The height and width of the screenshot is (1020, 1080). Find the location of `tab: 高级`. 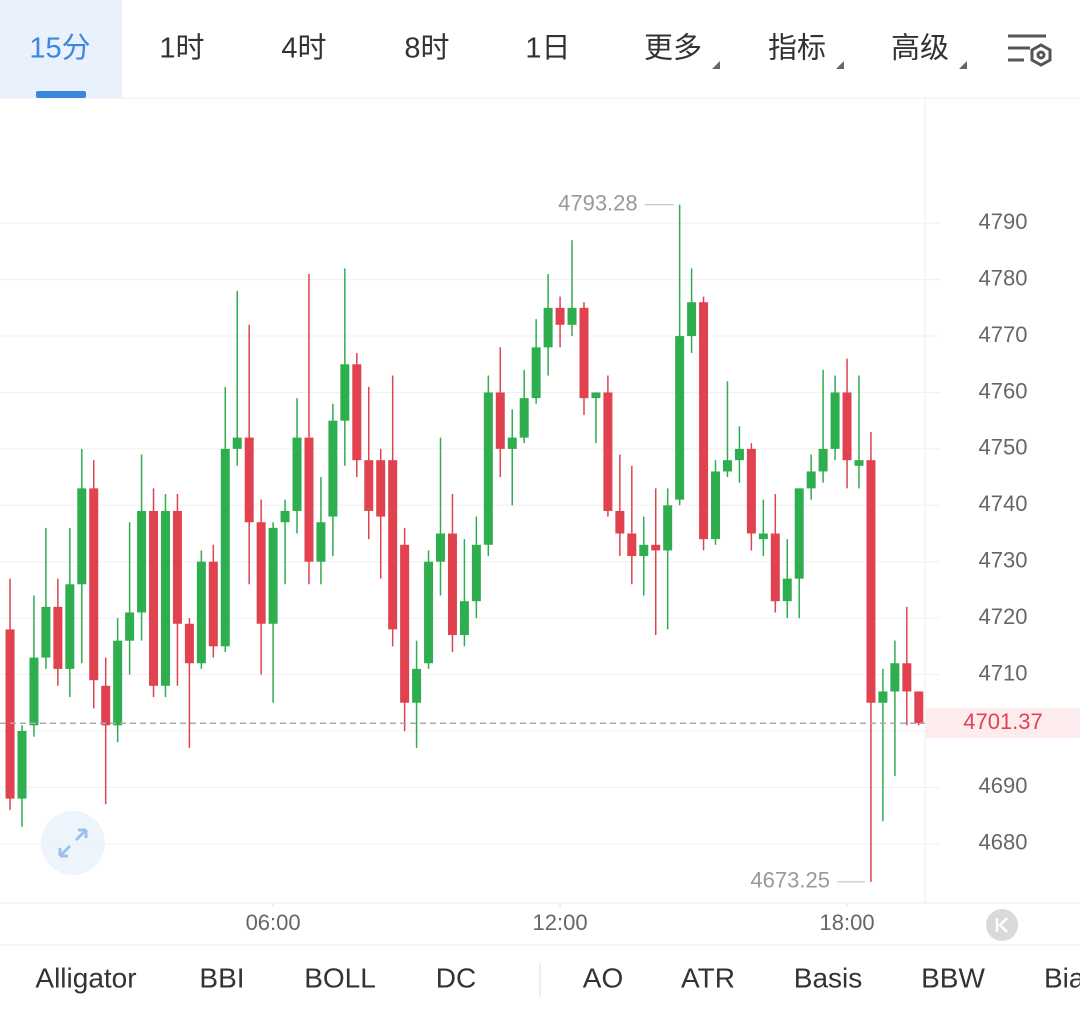

tab: 高级 is located at coordinates (920, 48).